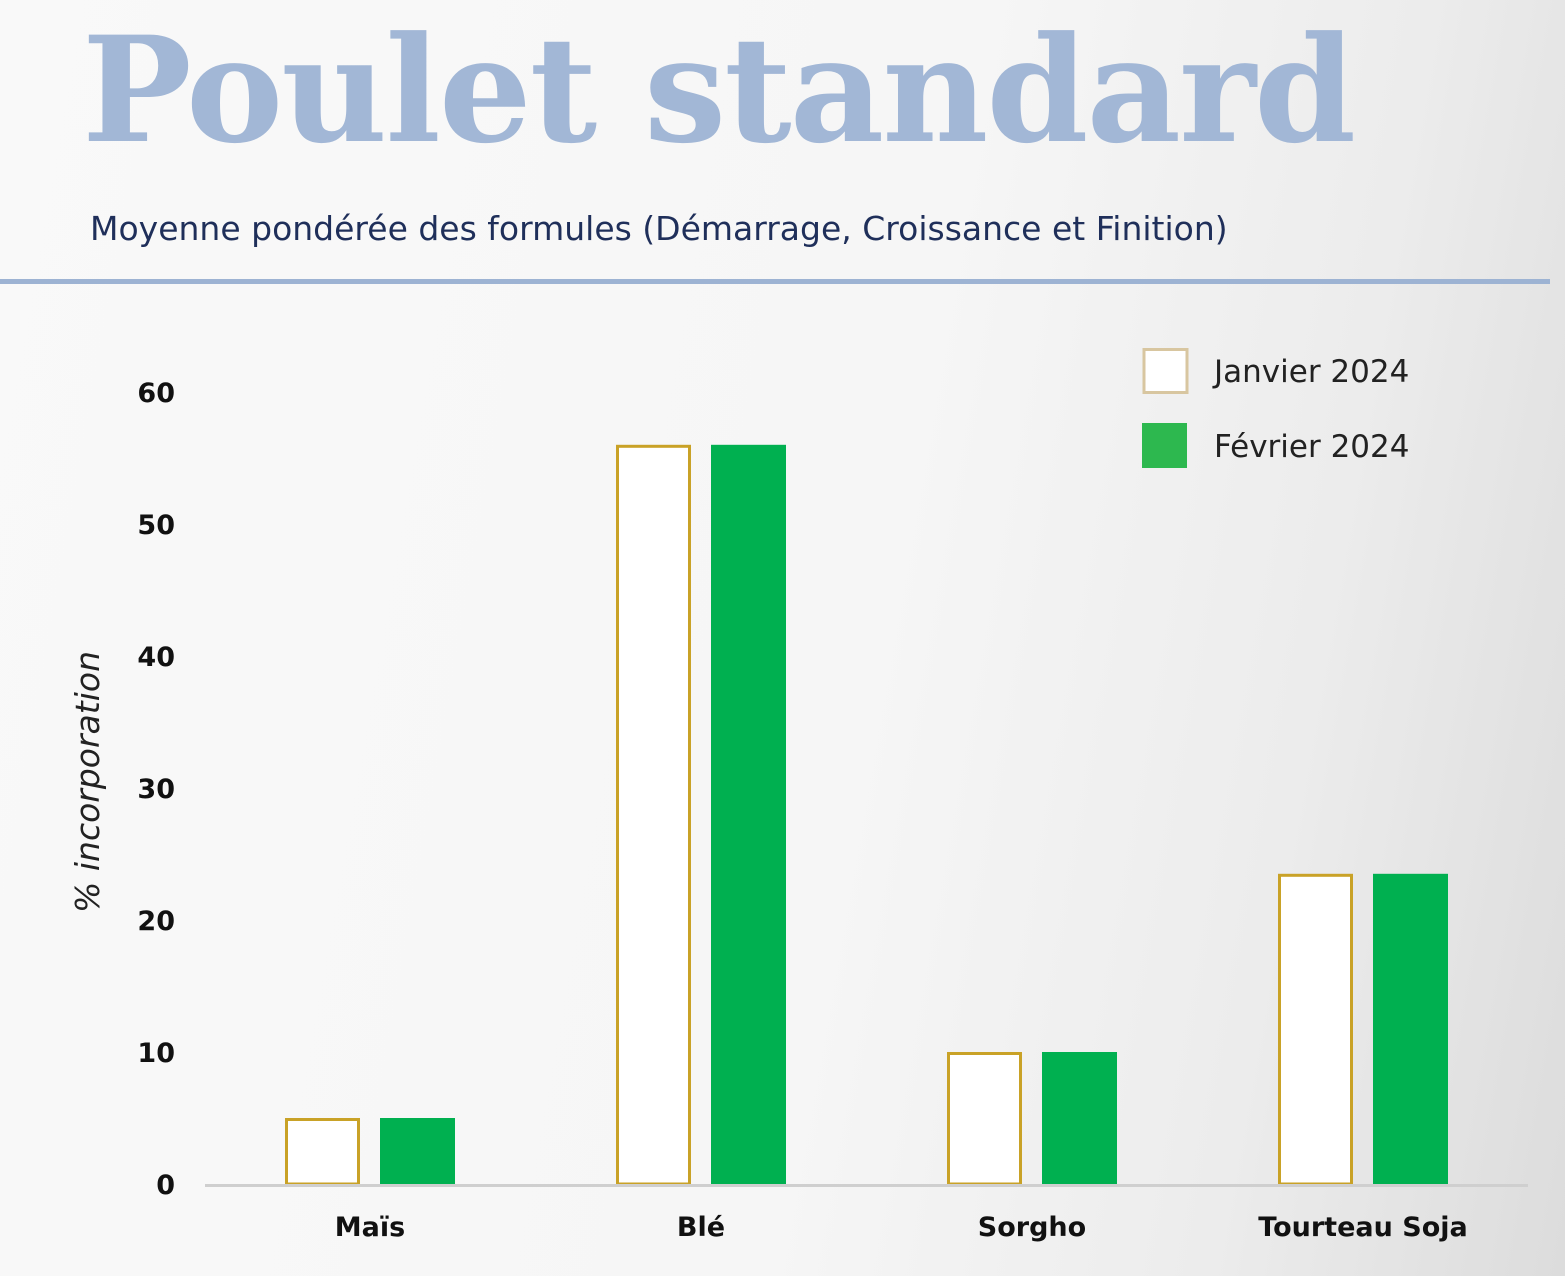 This screenshot has height=1276, width=1565. What do you see at coordinates (1164, 445) in the screenshot?
I see `legend-swatch-fevrier` at bounding box center [1164, 445].